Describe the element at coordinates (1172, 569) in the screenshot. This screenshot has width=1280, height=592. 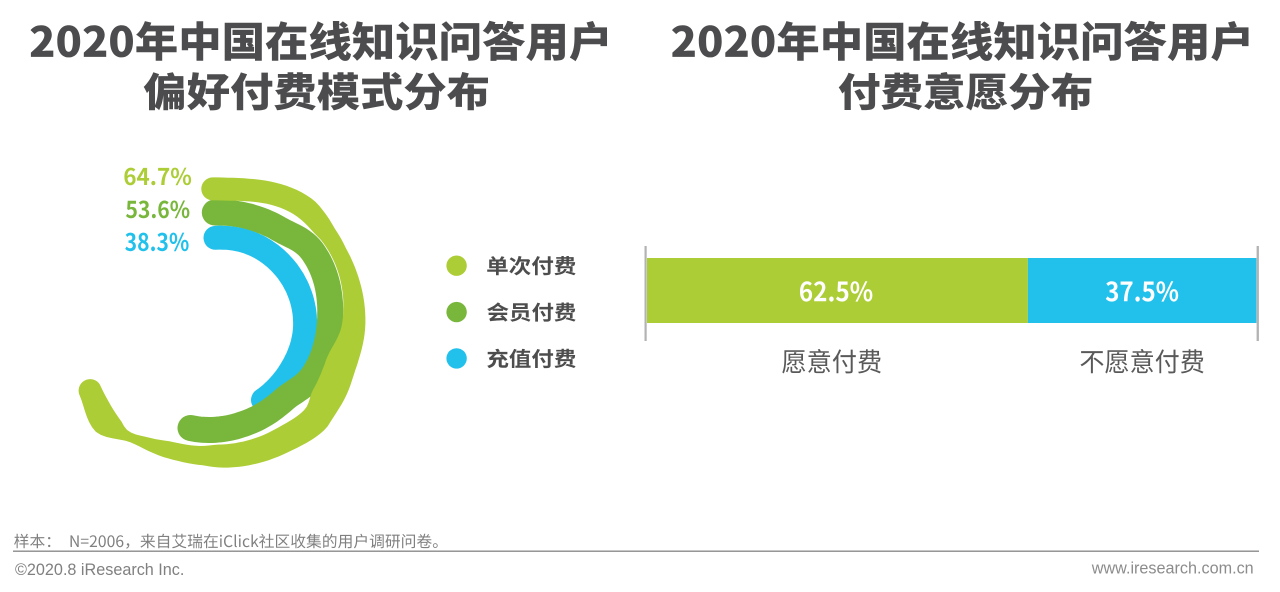
I see `svg-text: www.iresearch.com.cn` at that location.